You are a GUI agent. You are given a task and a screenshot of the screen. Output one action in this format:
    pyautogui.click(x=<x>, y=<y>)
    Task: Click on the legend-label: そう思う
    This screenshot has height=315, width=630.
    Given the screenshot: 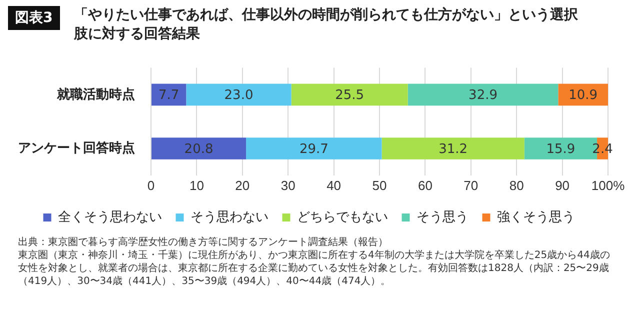 What is the action you would take?
    pyautogui.click(x=442, y=216)
    